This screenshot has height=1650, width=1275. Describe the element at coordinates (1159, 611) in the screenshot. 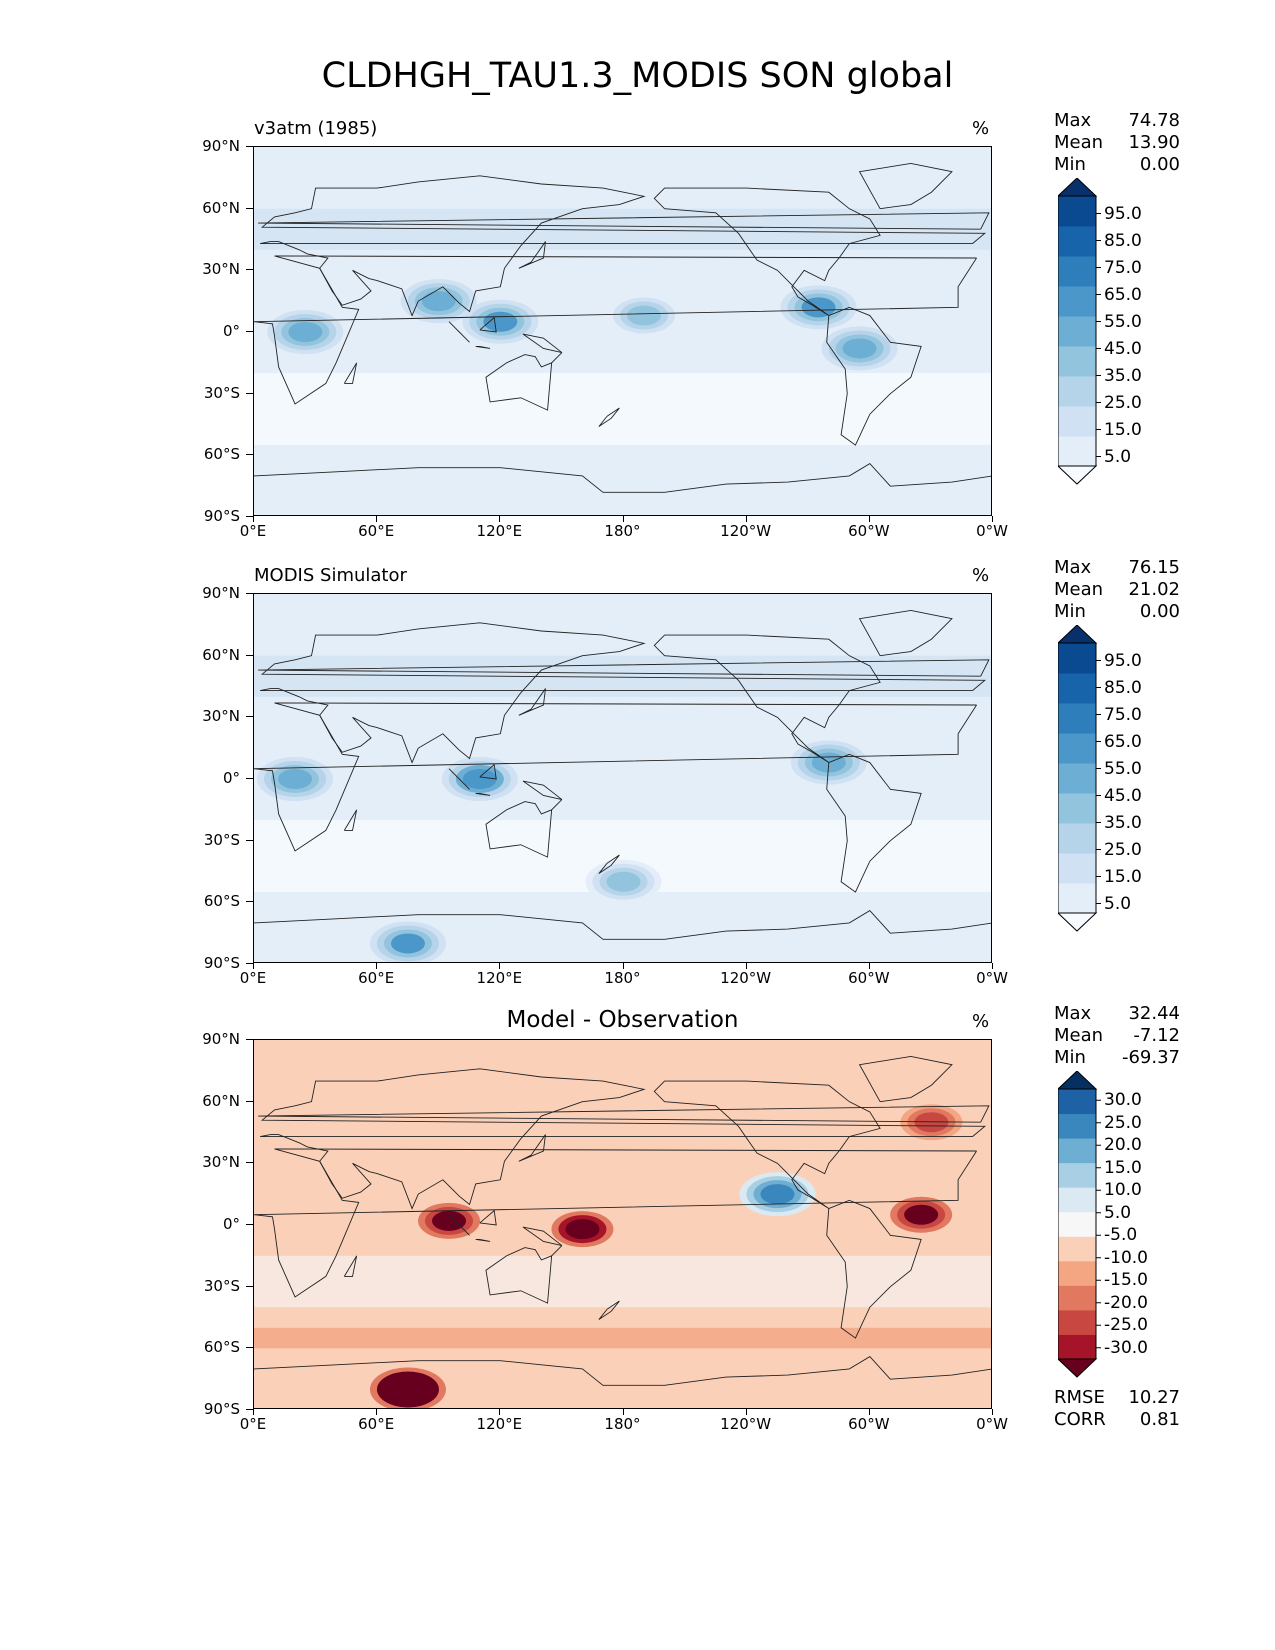

I see `stat-value: 0.00` at that location.